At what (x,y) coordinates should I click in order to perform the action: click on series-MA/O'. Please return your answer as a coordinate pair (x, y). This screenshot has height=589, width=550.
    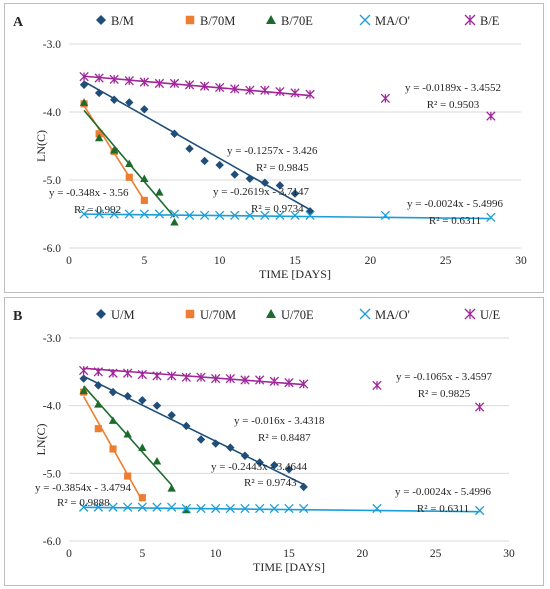
    Looking at the image, I should click on (287, 216).